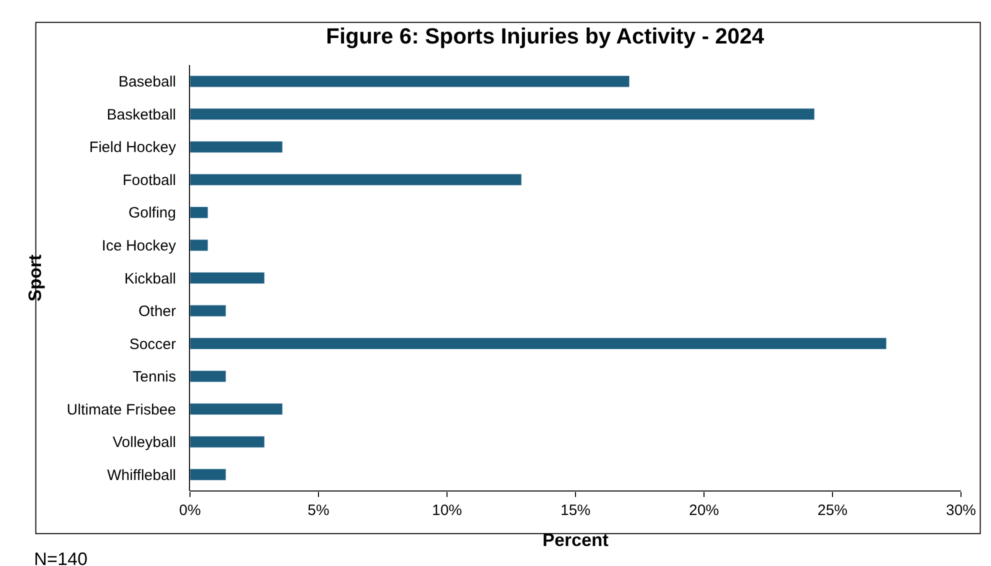  I want to click on x-tick-label: 0%, so click(190, 510).